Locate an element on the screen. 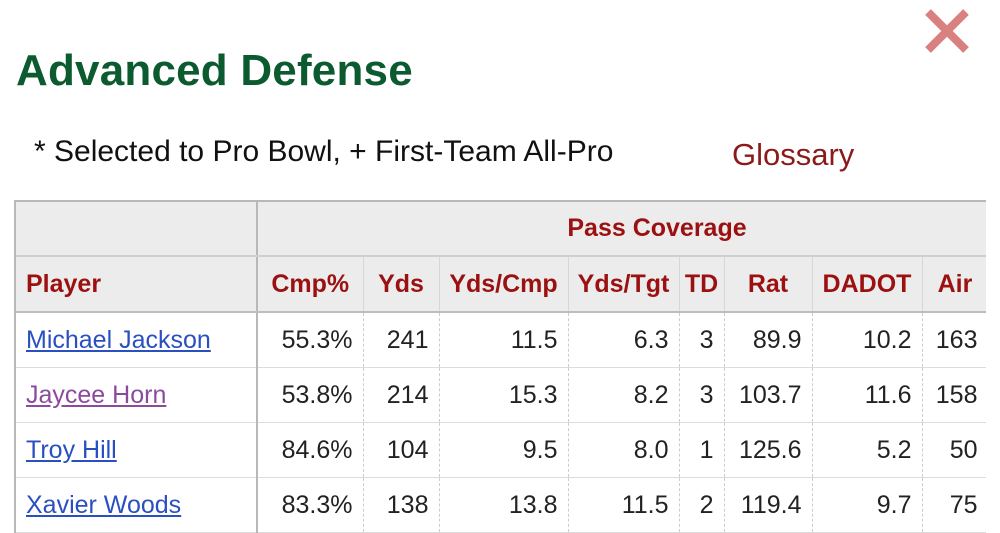  cell-rat: 119.4 is located at coordinates (768, 505).